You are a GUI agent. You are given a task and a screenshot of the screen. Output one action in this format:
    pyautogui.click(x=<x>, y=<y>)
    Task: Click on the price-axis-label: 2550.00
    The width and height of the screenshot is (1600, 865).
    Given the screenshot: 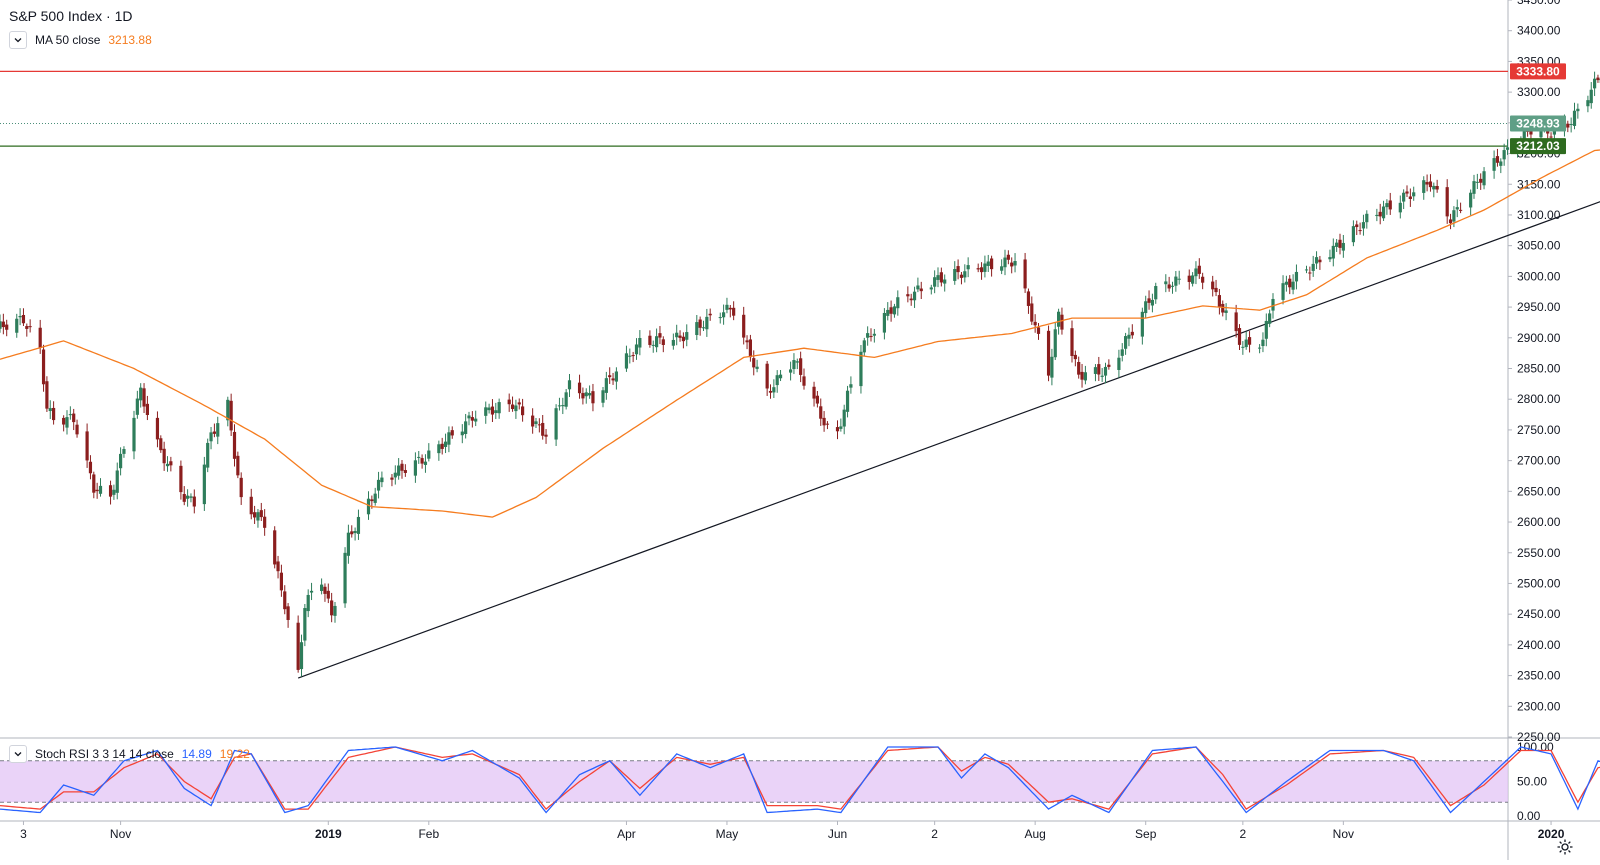 What is the action you would take?
    pyautogui.click(x=1539, y=553)
    